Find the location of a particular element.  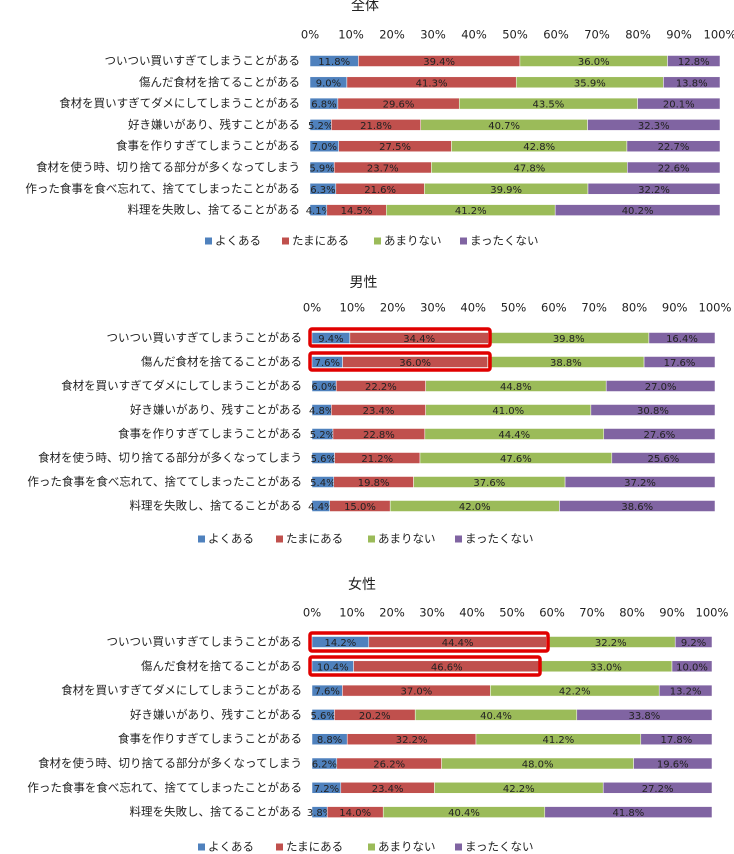

value-label: 5.6% is located at coordinates (322, 716).